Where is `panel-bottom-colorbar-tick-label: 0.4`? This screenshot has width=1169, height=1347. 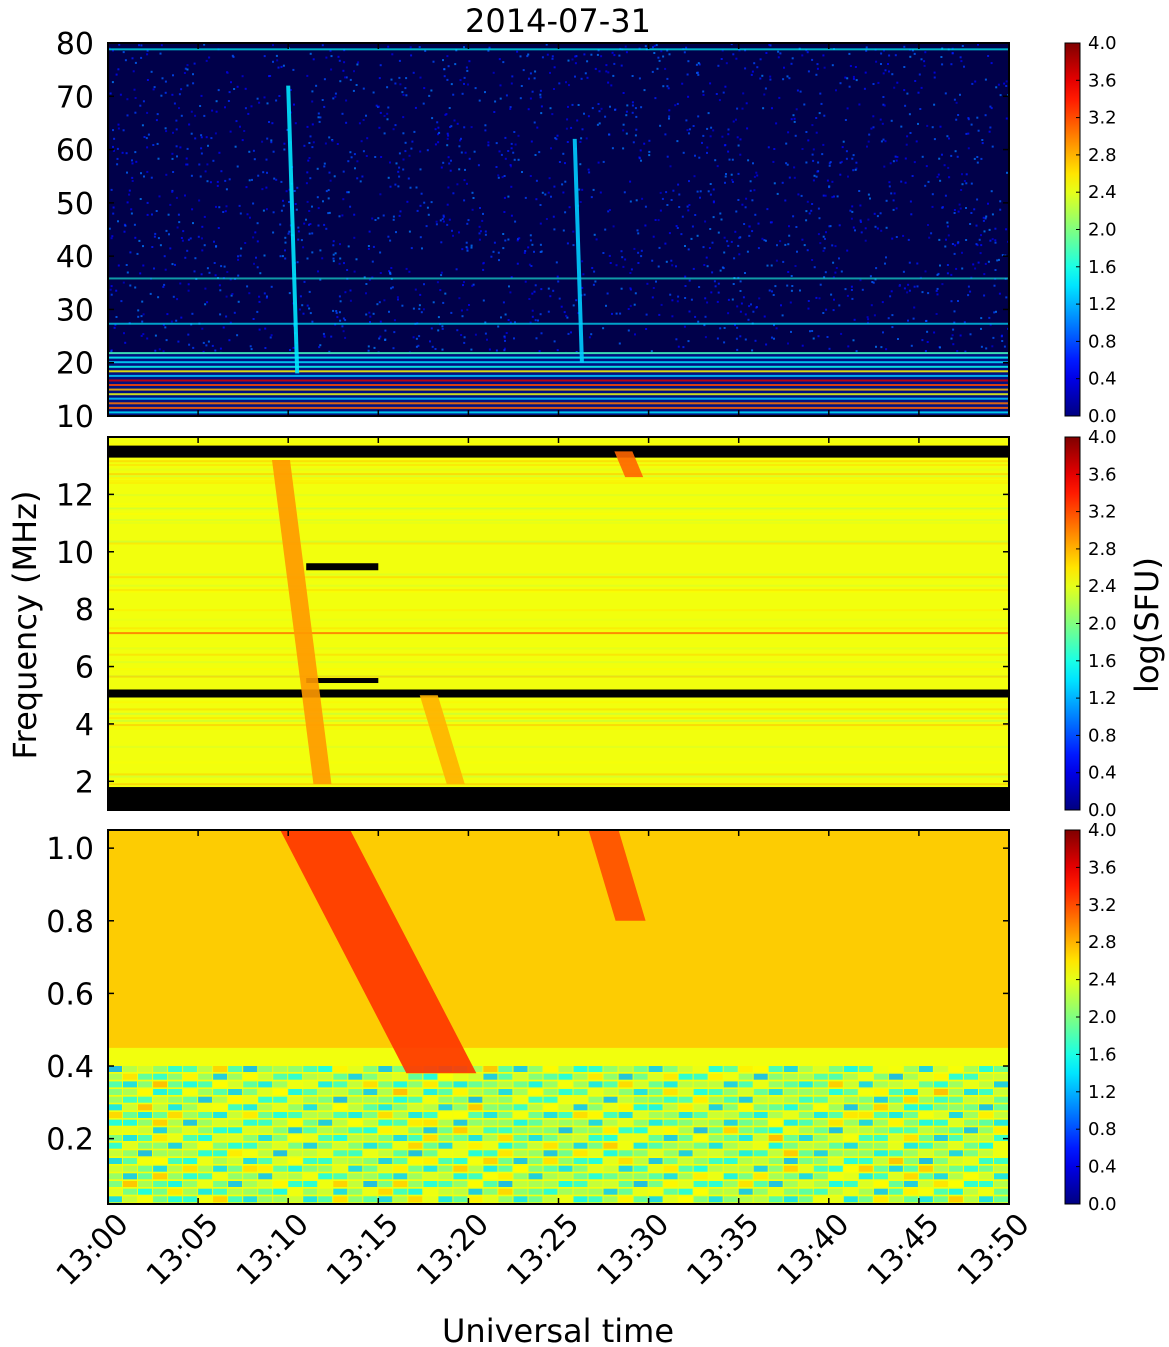
panel-bottom-colorbar-tick-label: 0.4 is located at coordinates (1102, 1167).